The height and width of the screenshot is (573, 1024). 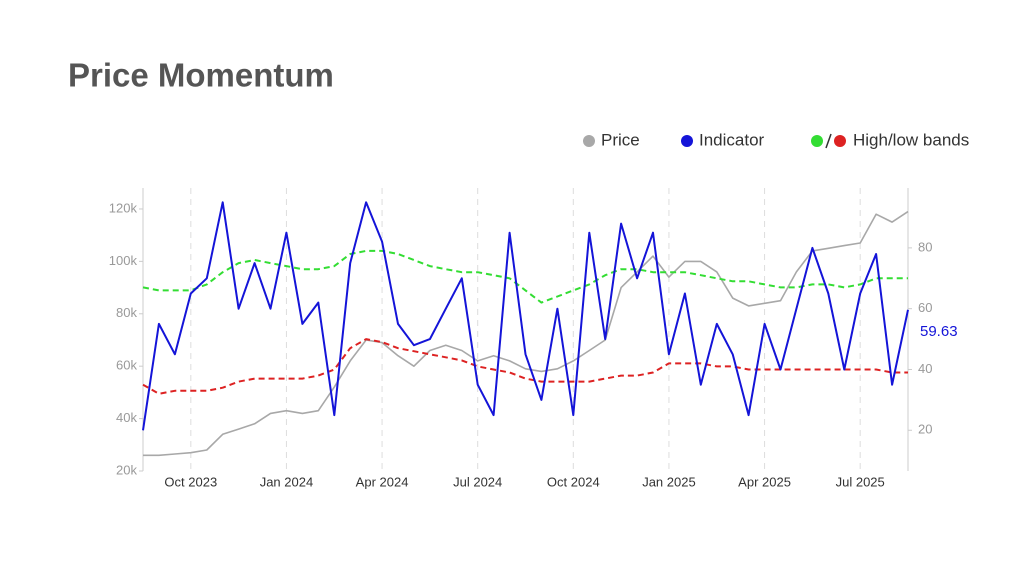 I want to click on y-tick-label: 80k, so click(x=126, y=312).